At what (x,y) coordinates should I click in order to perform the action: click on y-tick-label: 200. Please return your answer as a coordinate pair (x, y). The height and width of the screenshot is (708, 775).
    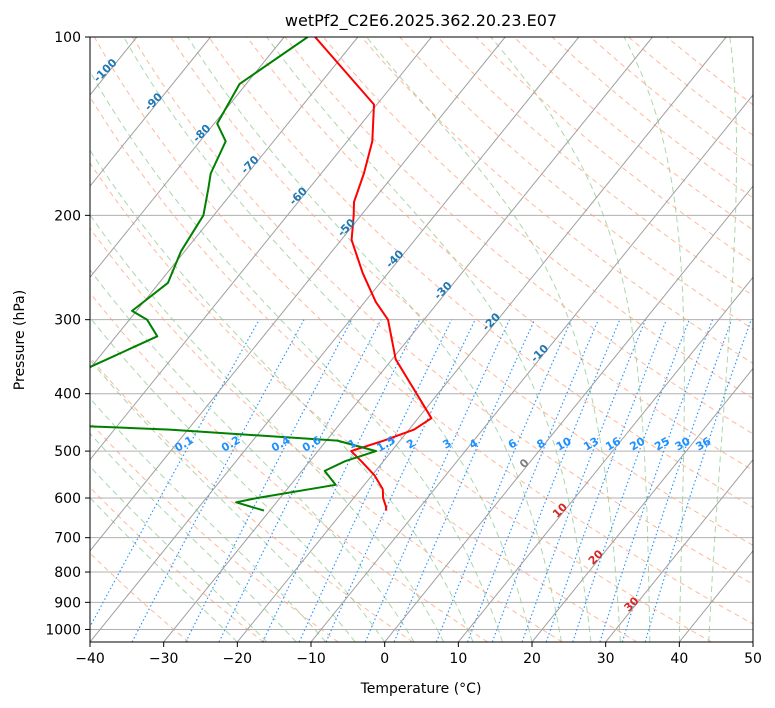
    Looking at the image, I should click on (67, 216).